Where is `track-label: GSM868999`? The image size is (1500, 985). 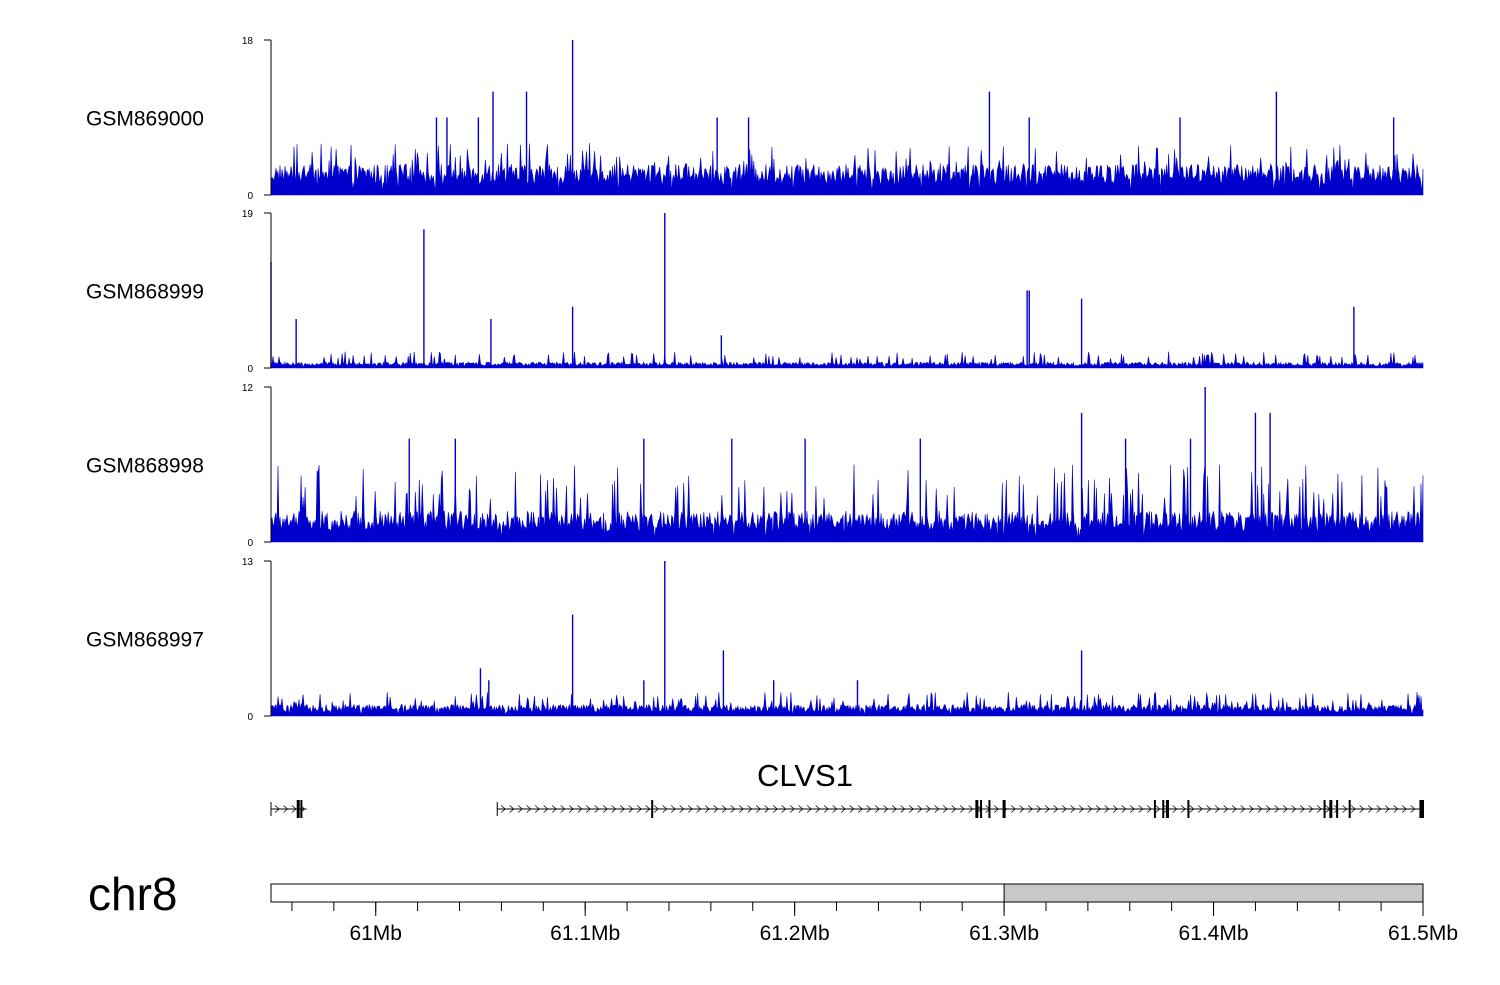 track-label: GSM868999 is located at coordinates (145, 292).